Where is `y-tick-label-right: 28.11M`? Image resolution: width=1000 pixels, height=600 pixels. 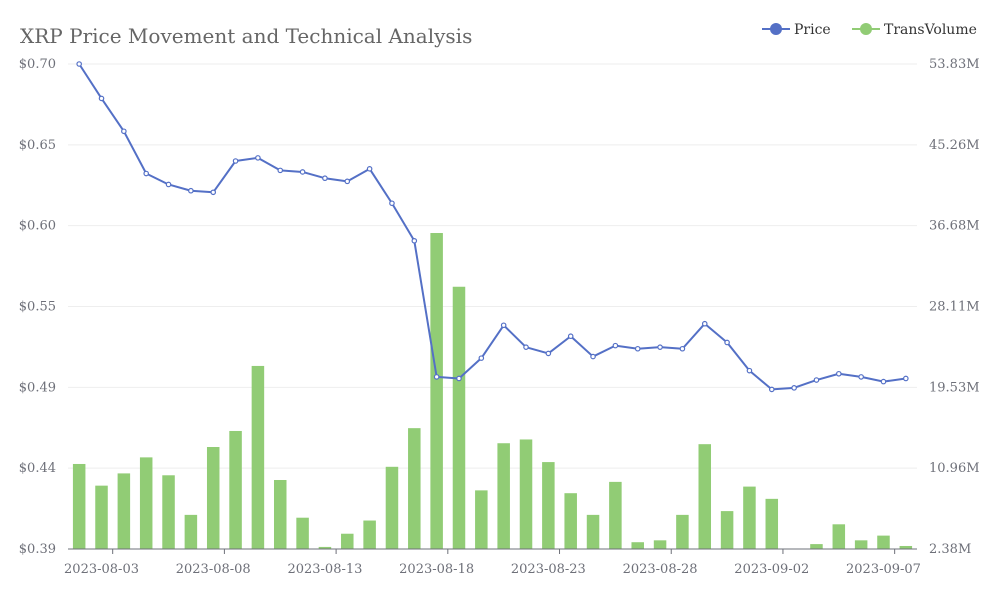 y-tick-label-right: 28.11M is located at coordinates (954, 307).